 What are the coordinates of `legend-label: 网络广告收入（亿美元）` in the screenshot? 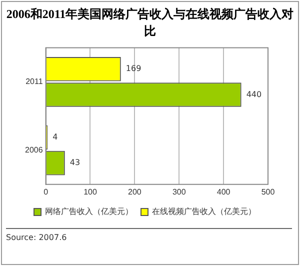 It's located at (89, 211).